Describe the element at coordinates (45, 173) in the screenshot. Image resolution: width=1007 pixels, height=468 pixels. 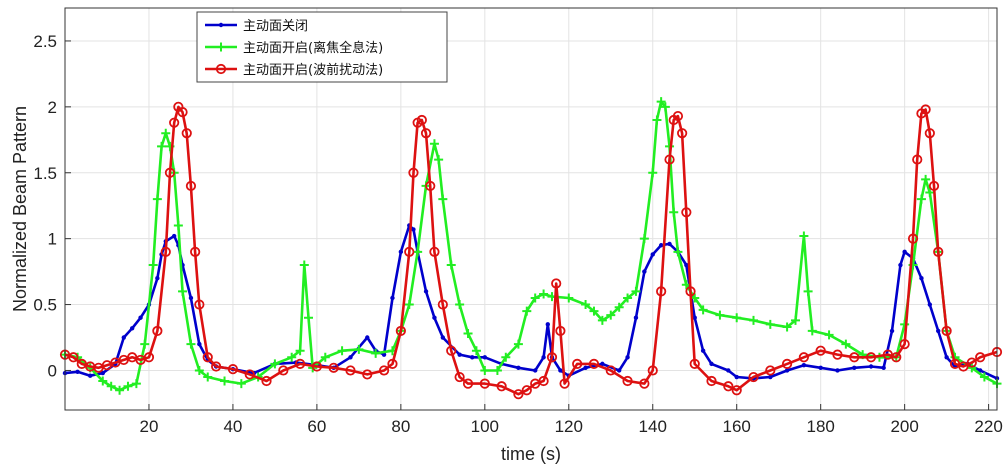
I see `y-tick-label: 1.5` at that location.